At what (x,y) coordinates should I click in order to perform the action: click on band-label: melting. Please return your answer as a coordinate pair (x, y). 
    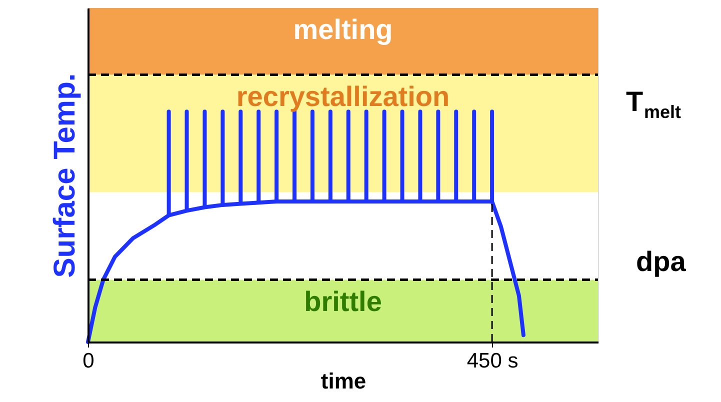
    Looking at the image, I should click on (343, 30).